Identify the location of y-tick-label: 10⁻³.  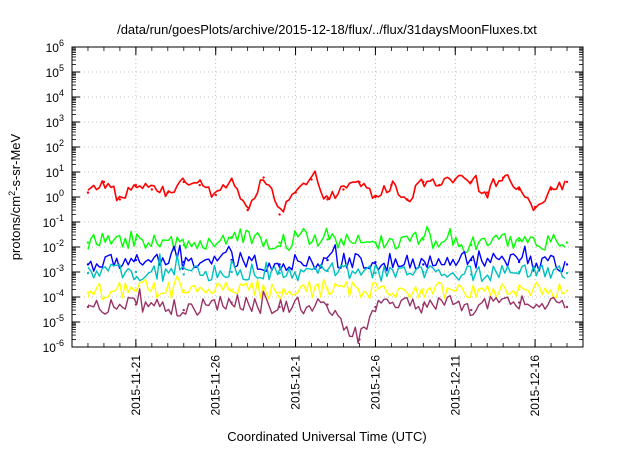
(53, 271).